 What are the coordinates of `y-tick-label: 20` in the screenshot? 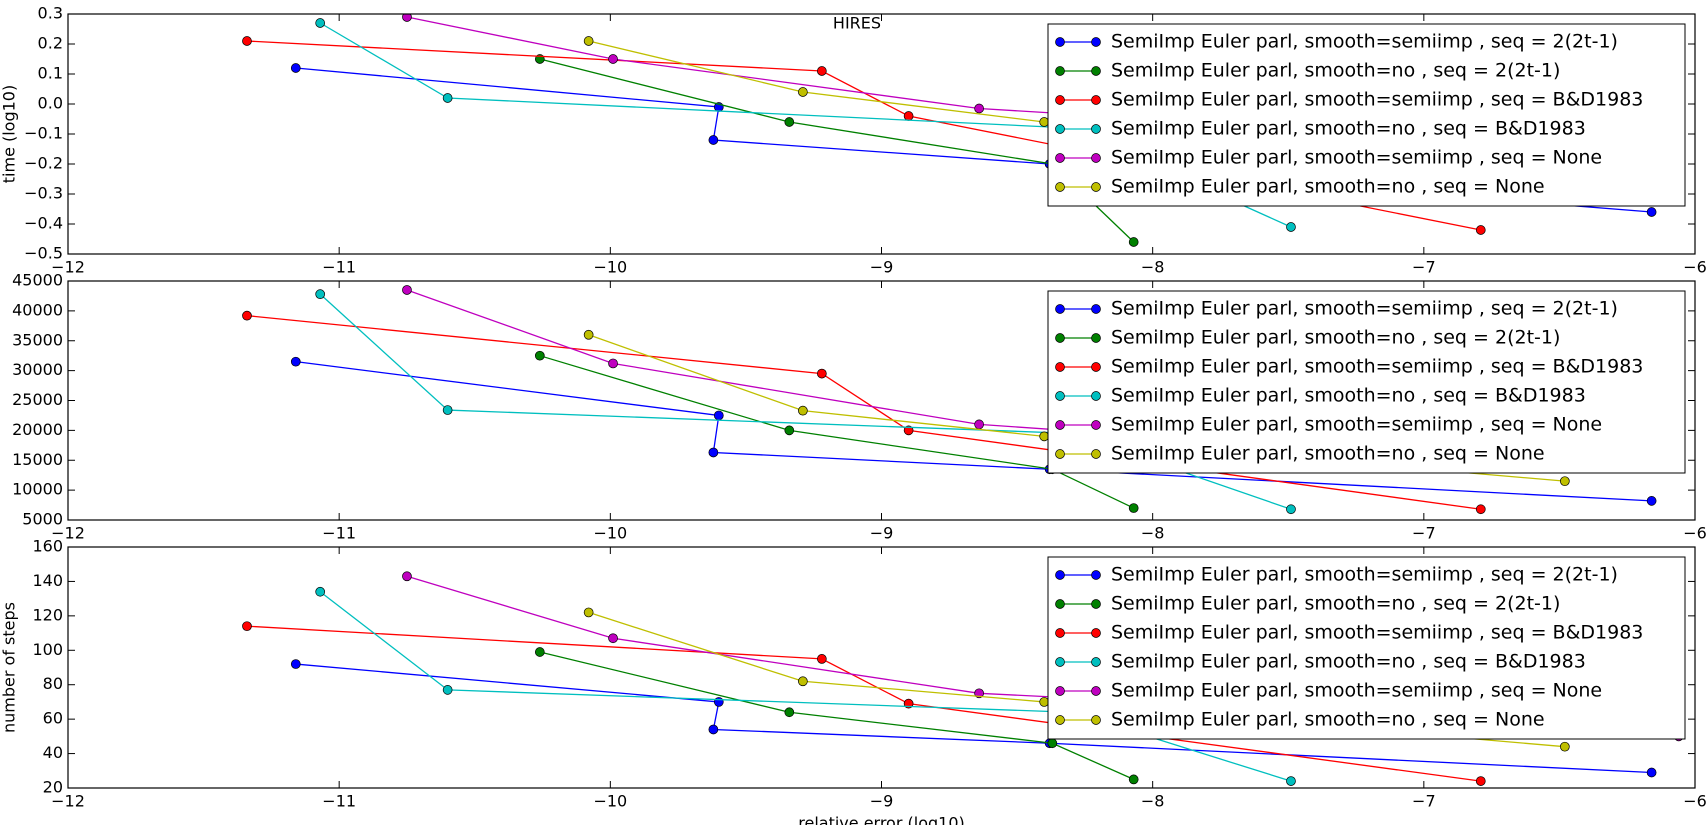 It's located at (53, 787).